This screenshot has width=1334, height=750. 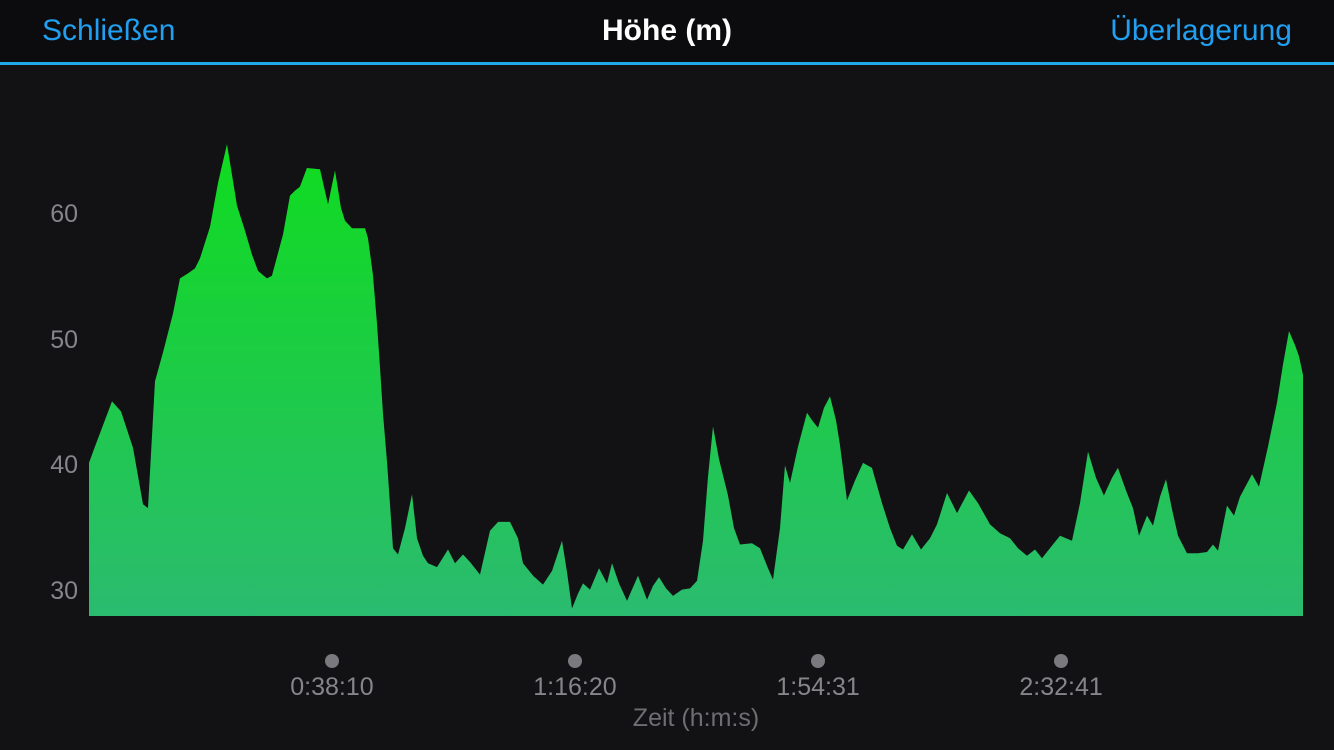 I want to click on x-tick-label: 1:54:31, so click(x=818, y=687).